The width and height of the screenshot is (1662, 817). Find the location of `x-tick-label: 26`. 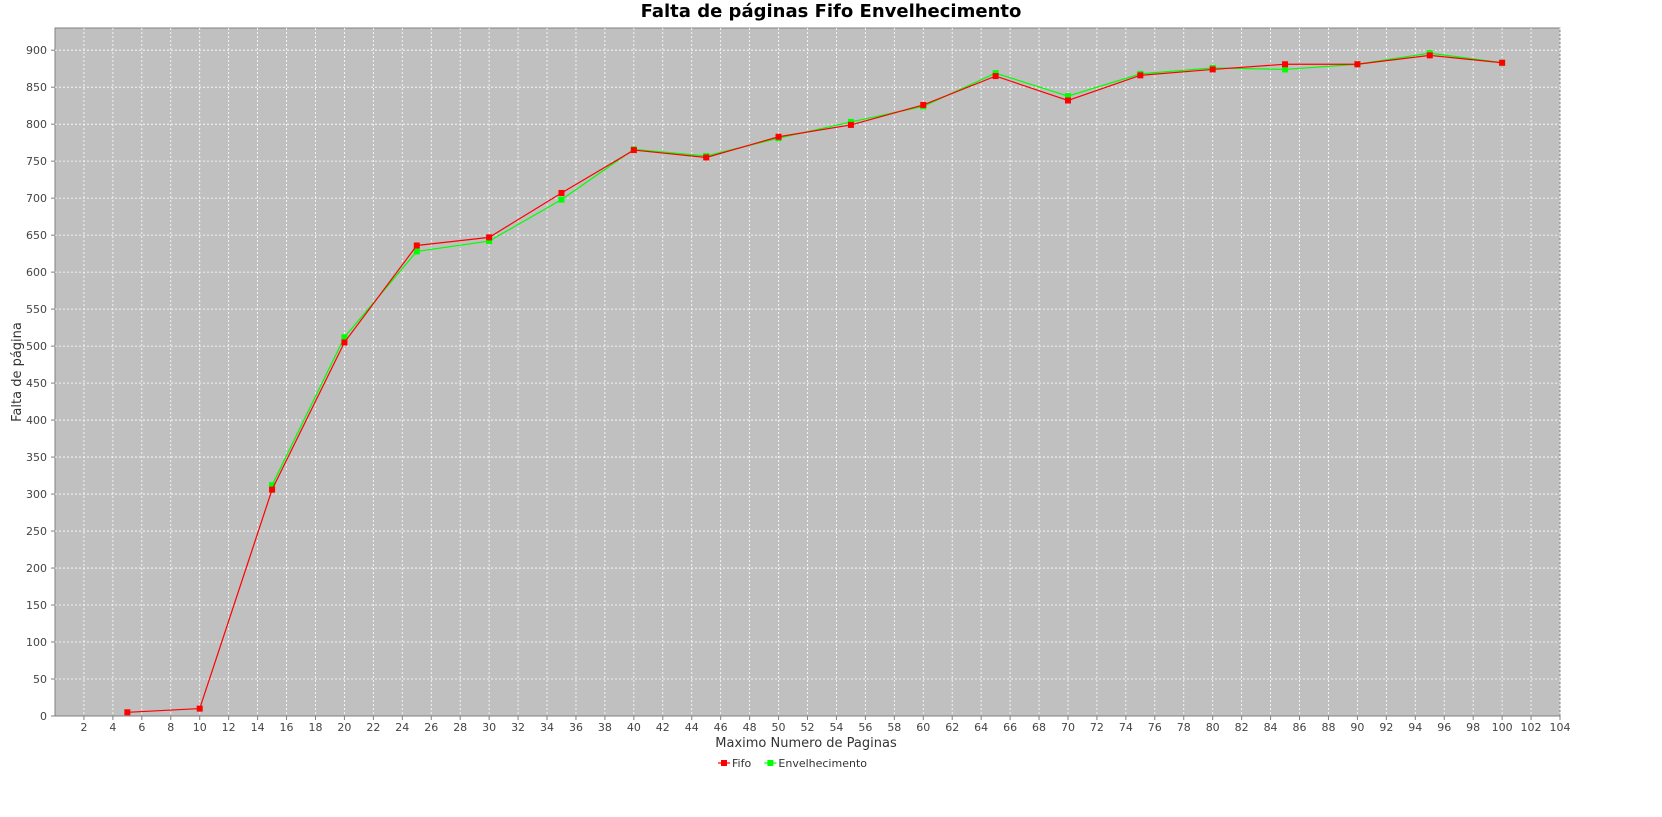

x-tick-label: 26 is located at coordinates (431, 727).